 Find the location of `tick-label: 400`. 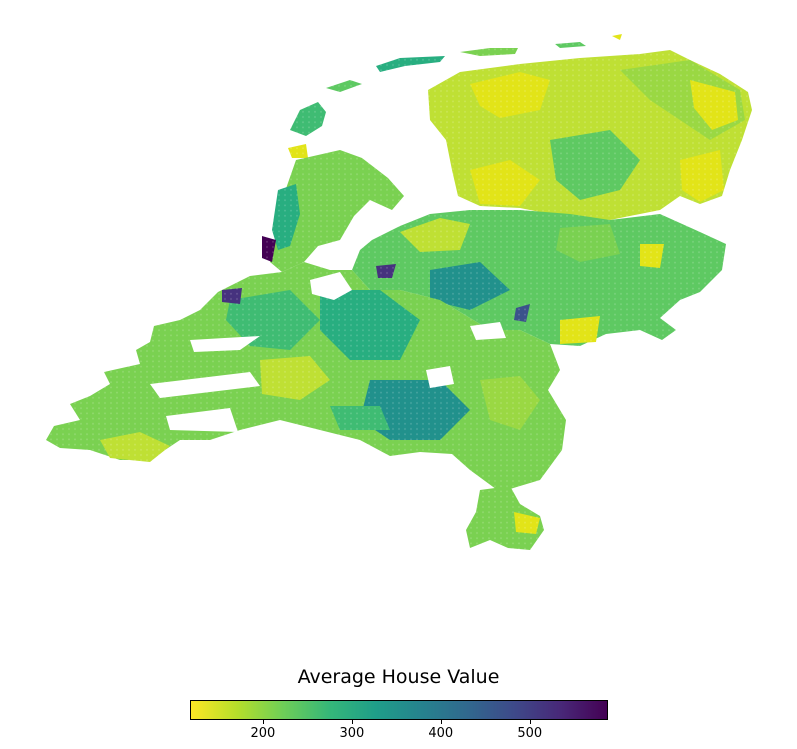

tick-label: 400 is located at coordinates (441, 733).